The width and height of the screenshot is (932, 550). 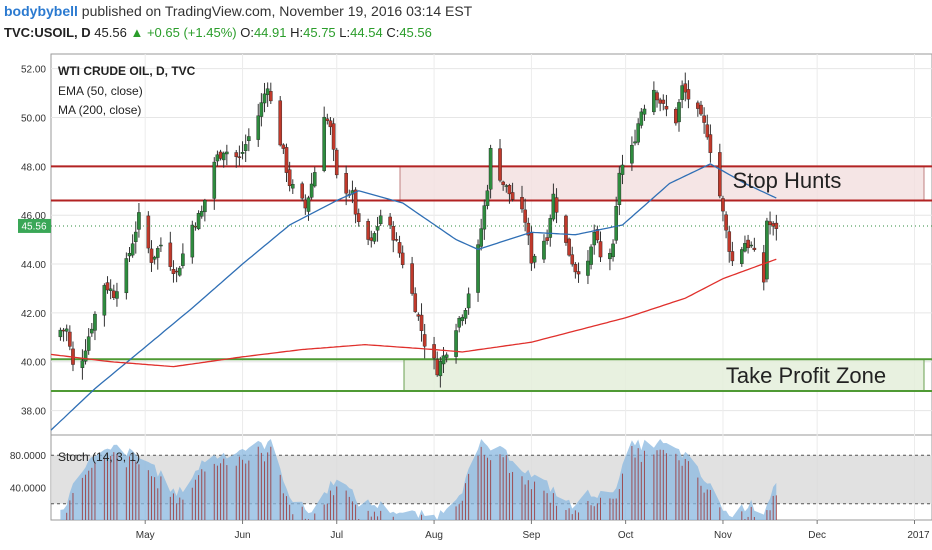 What do you see at coordinates (664, 375) in the screenshot?
I see `take-profit-zone` at bounding box center [664, 375].